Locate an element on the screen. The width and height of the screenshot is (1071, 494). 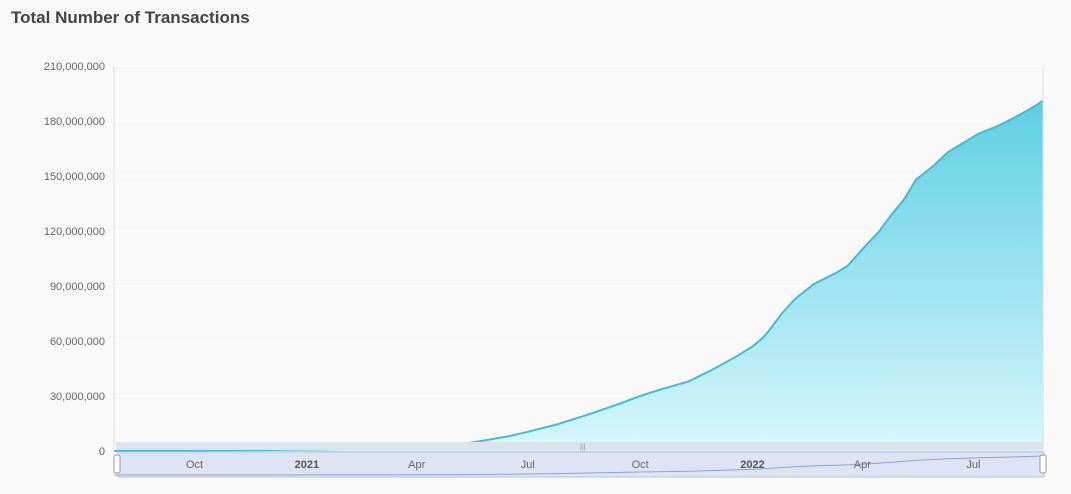
y-tick-label: 120,000,000 is located at coordinates (74, 232).